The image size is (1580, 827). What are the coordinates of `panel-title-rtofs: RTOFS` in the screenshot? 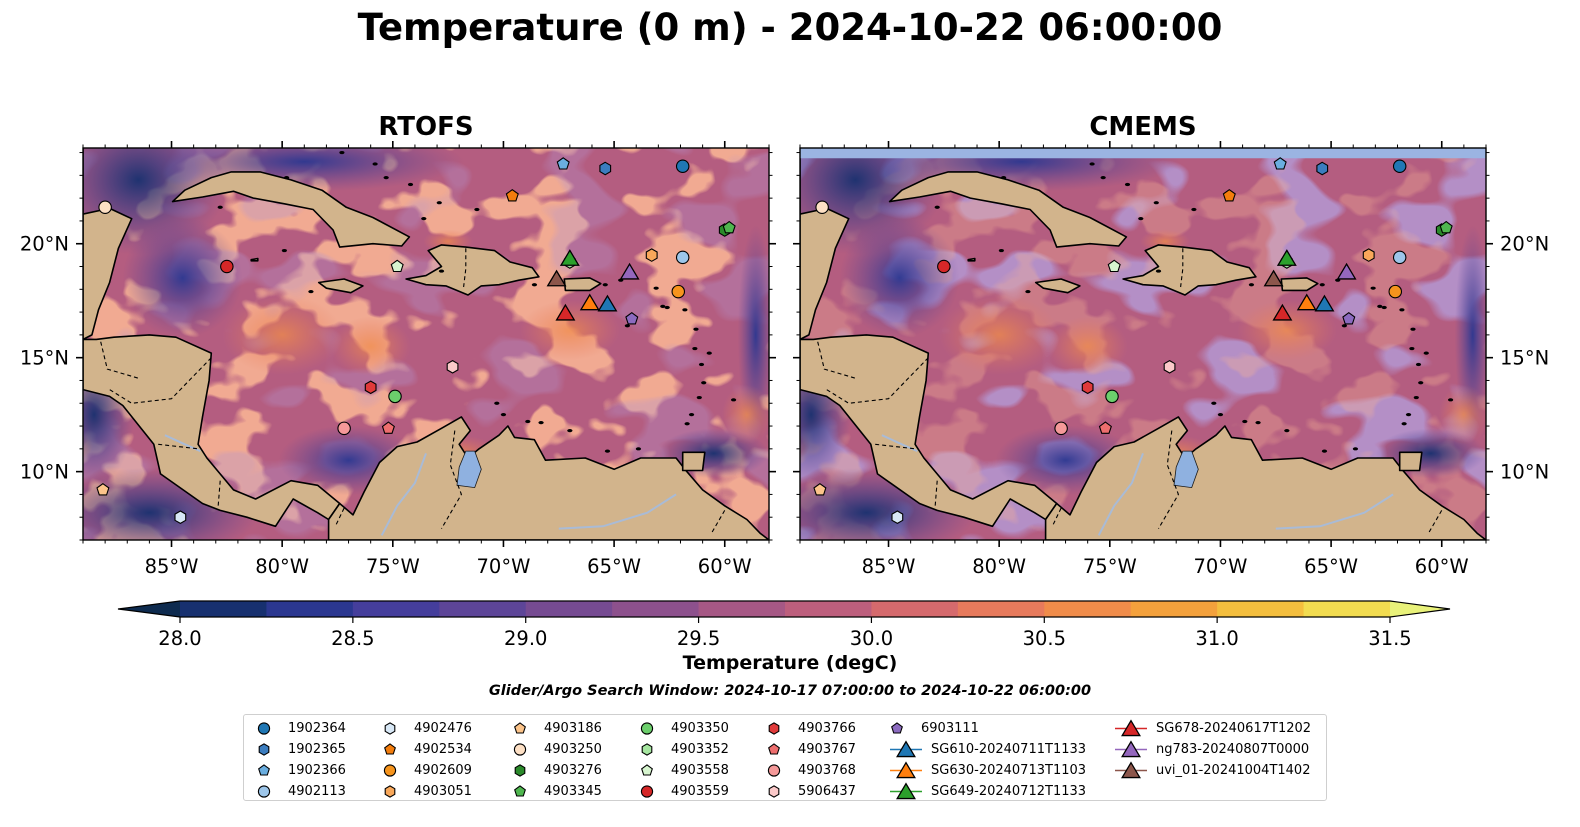 It's located at (426, 127).